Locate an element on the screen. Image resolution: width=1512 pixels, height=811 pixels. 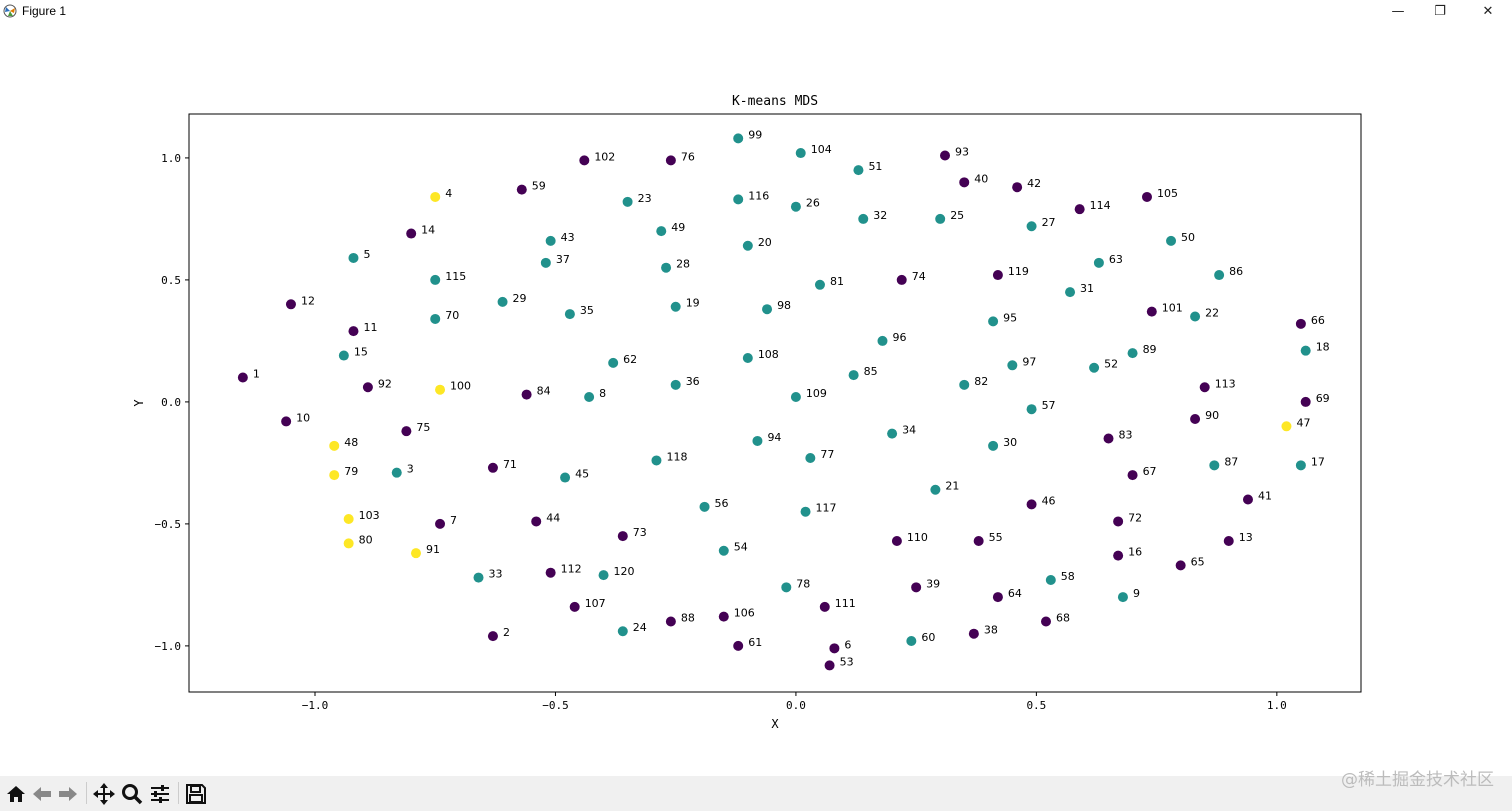
point-label: 37 is located at coordinates (563, 259).